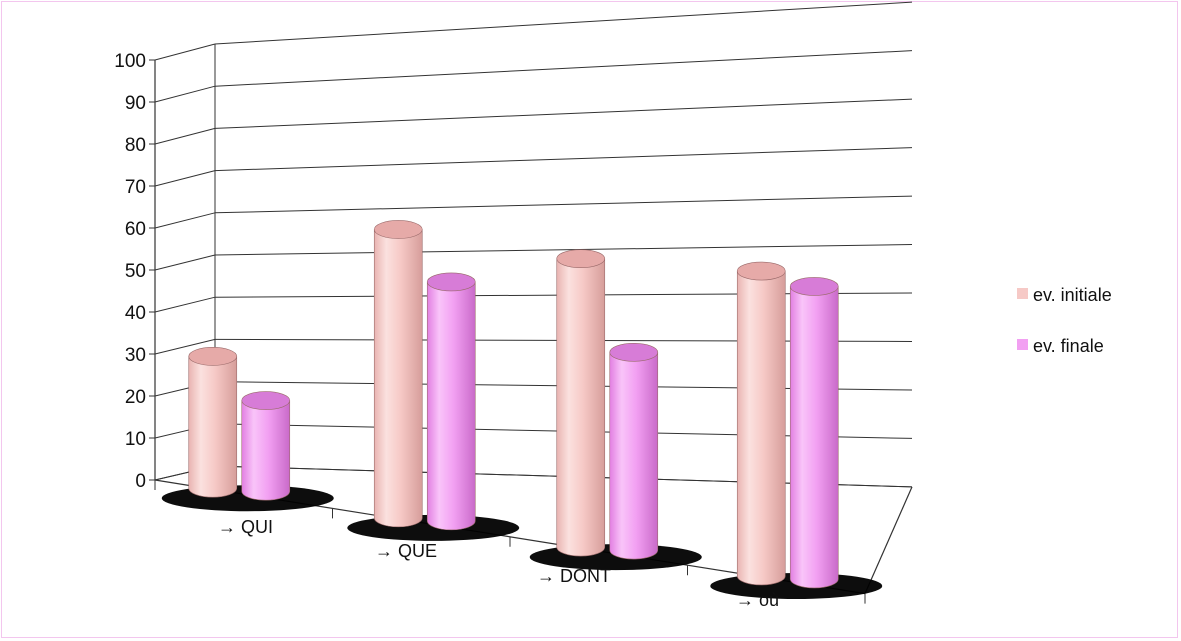 The width and height of the screenshot is (1181, 641). What do you see at coordinates (757, 600) in the screenshot?
I see `x-category-label: → où` at bounding box center [757, 600].